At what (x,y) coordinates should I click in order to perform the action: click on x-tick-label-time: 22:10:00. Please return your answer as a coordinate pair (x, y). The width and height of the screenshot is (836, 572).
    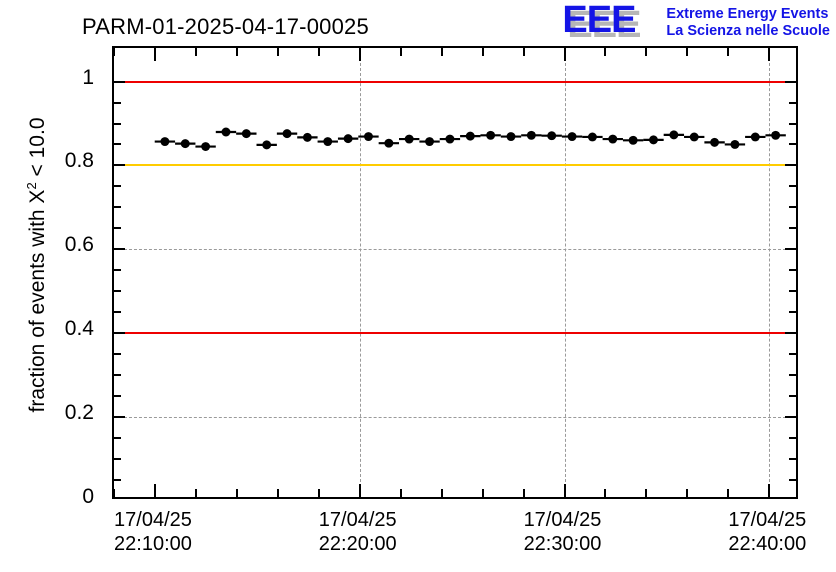
    Looking at the image, I should click on (153, 544).